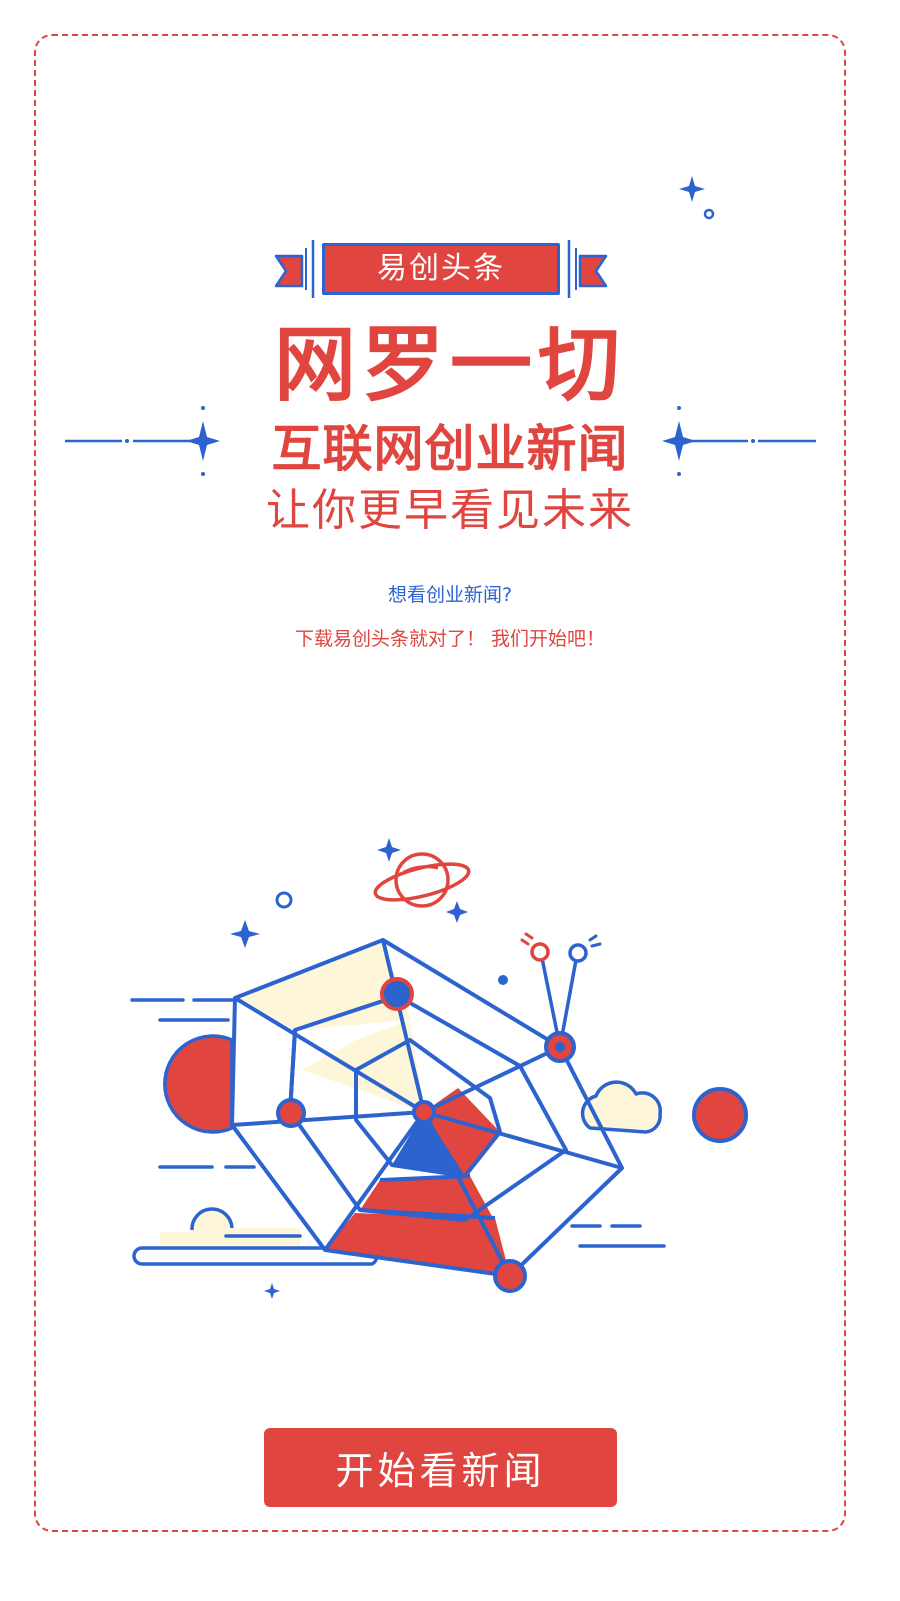 The image size is (900, 1601). What do you see at coordinates (440, 1467) in the screenshot?
I see `start-reading-button: 开始看新闻` at bounding box center [440, 1467].